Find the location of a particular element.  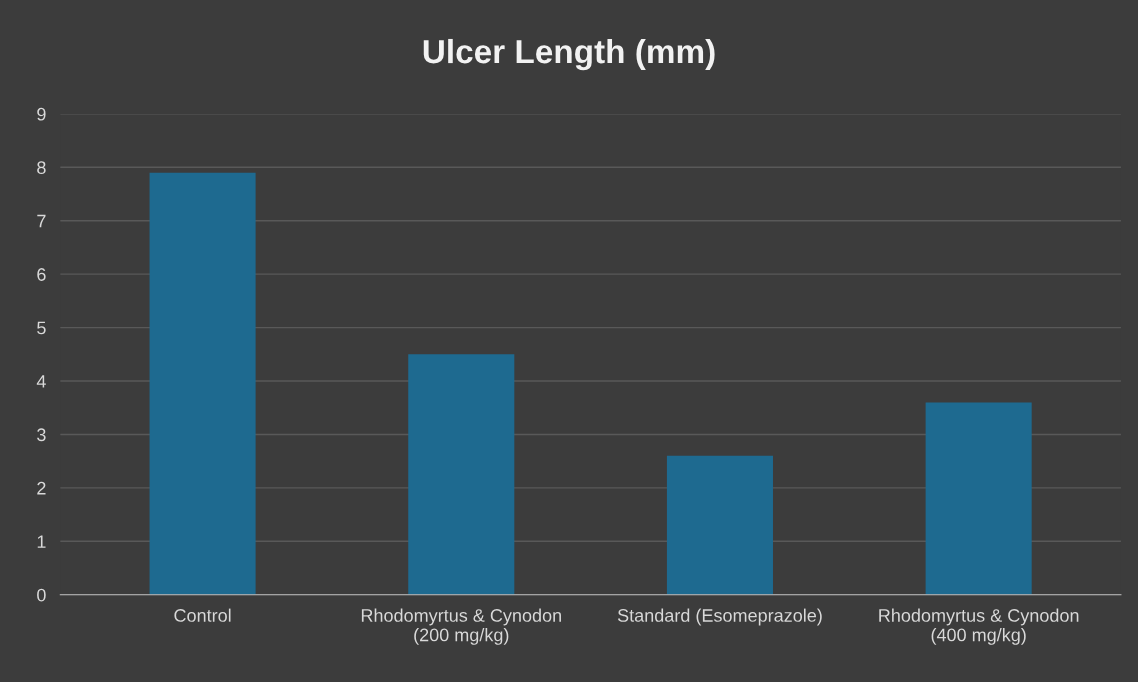

y-tick-label: 6 is located at coordinates (41, 274).